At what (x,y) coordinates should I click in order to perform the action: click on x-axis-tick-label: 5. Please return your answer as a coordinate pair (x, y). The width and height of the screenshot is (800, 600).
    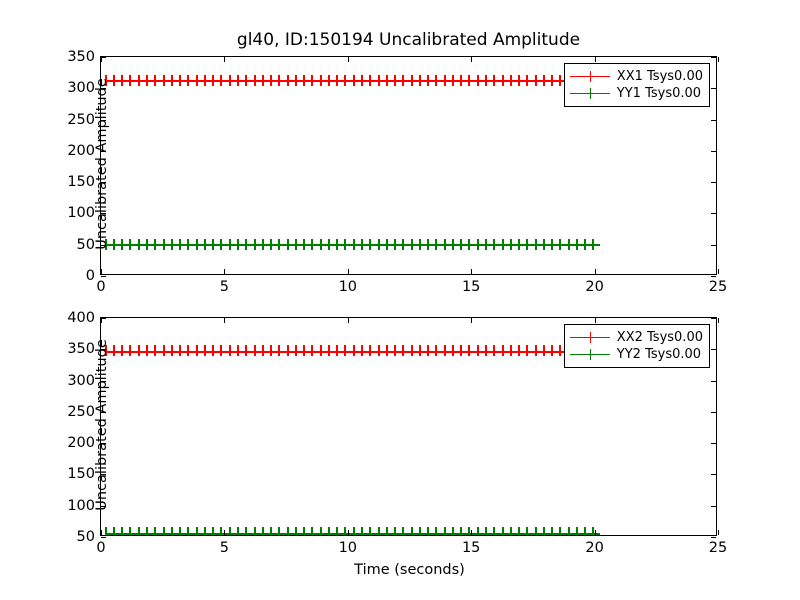
    Looking at the image, I should click on (224, 548).